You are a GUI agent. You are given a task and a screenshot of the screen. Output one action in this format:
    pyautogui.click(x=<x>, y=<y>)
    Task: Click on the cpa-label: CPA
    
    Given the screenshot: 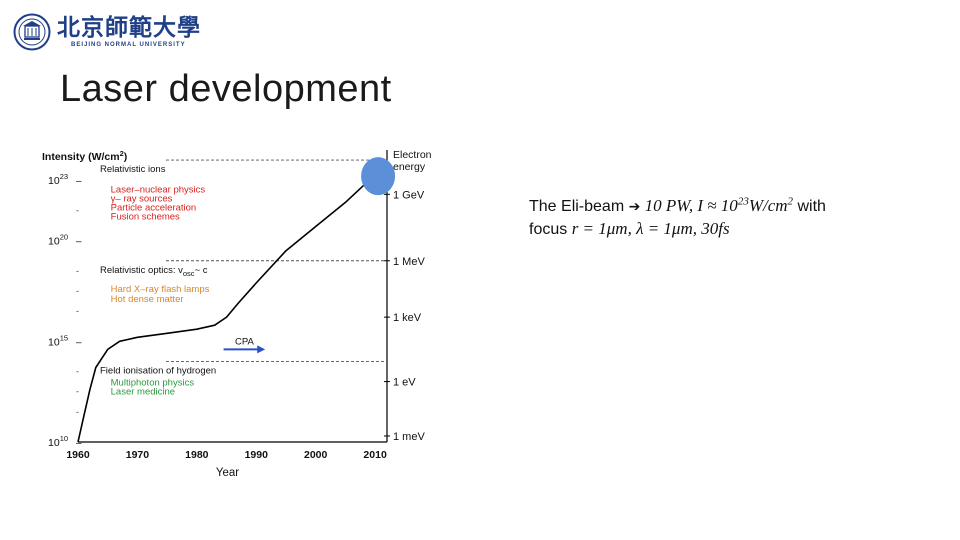 What is the action you would take?
    pyautogui.click(x=244, y=341)
    